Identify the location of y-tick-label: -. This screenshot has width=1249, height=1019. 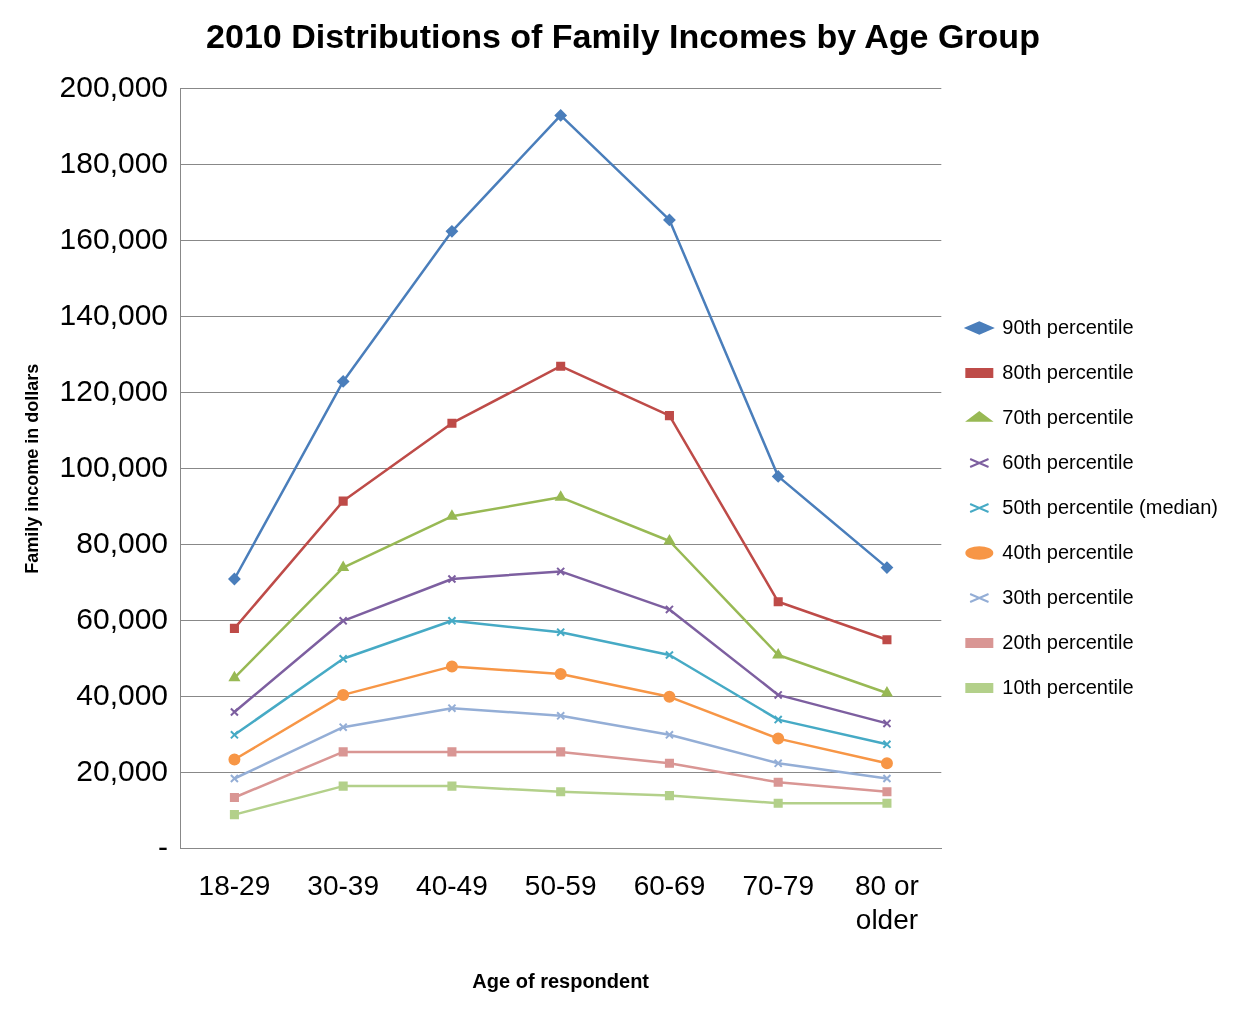
(163, 847).